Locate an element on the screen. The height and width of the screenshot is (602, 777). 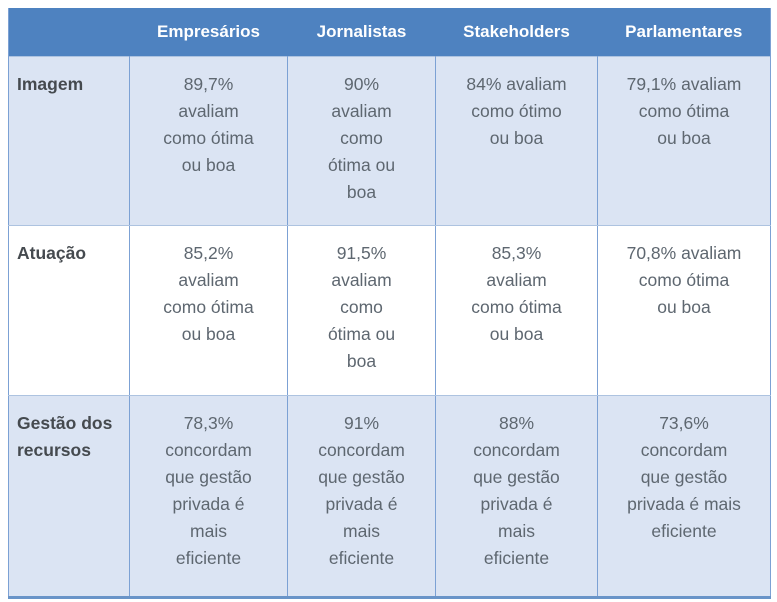
cell-atuacao-stakeholders: 85,3% avaliam como ótima ou boa is located at coordinates (516, 310).